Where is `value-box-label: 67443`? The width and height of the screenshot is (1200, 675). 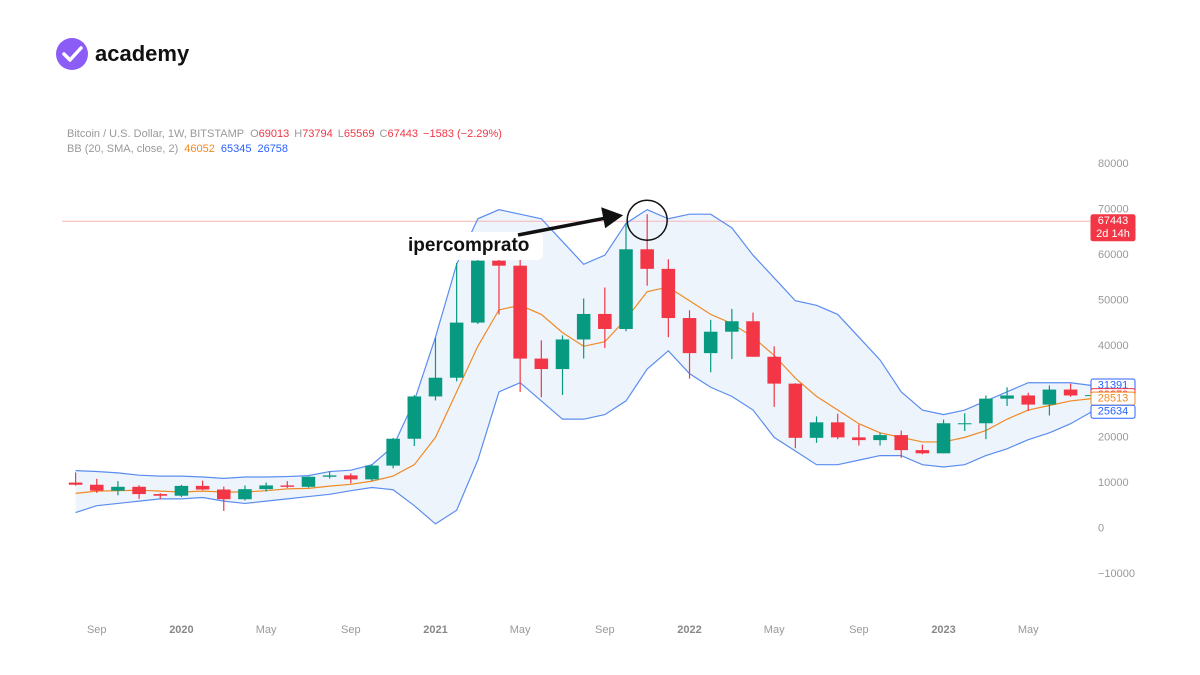
value-box-label: 67443 is located at coordinates (1113, 221).